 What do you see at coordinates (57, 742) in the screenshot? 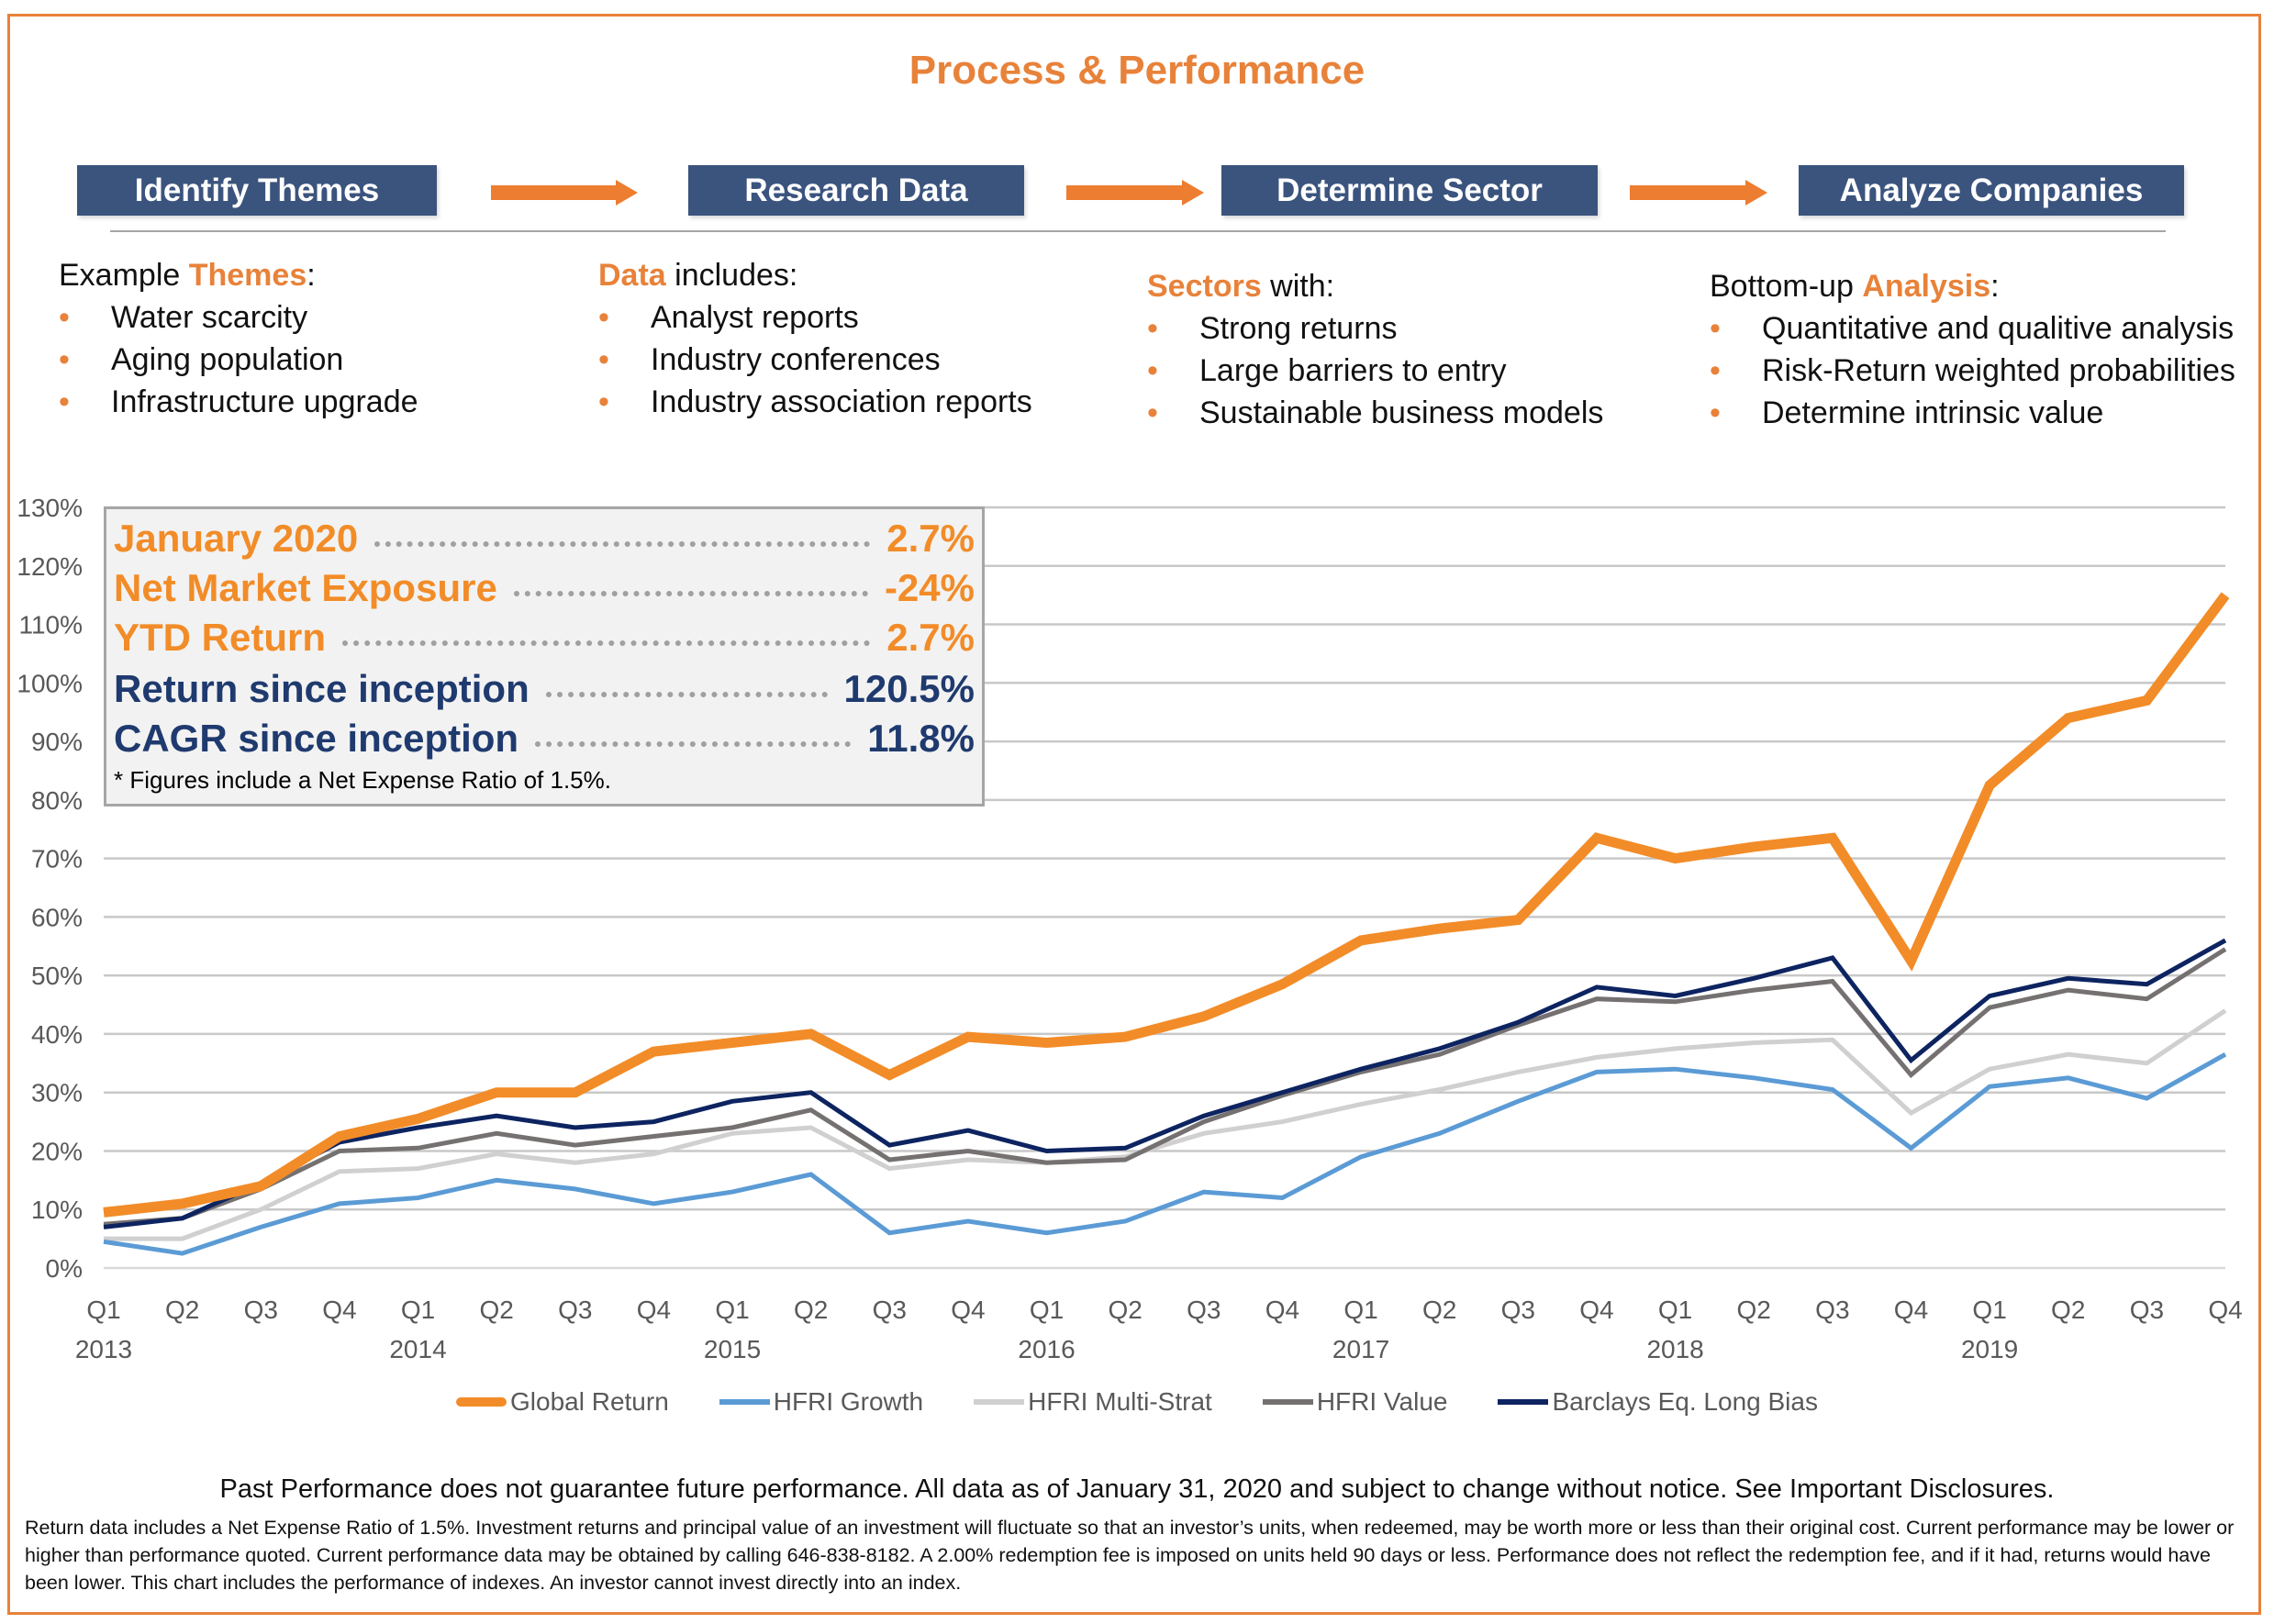
I see `y-tick-label: 90%` at bounding box center [57, 742].